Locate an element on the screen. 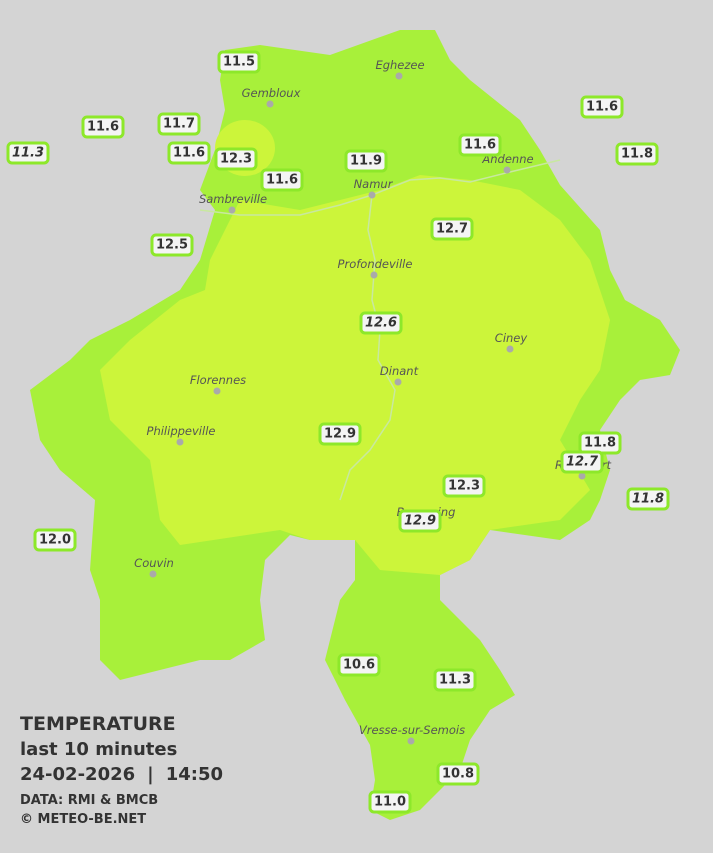 This screenshot has width=713, height=853. legend-datetime: 24-02-2026 | 14:50 is located at coordinates (121, 774).